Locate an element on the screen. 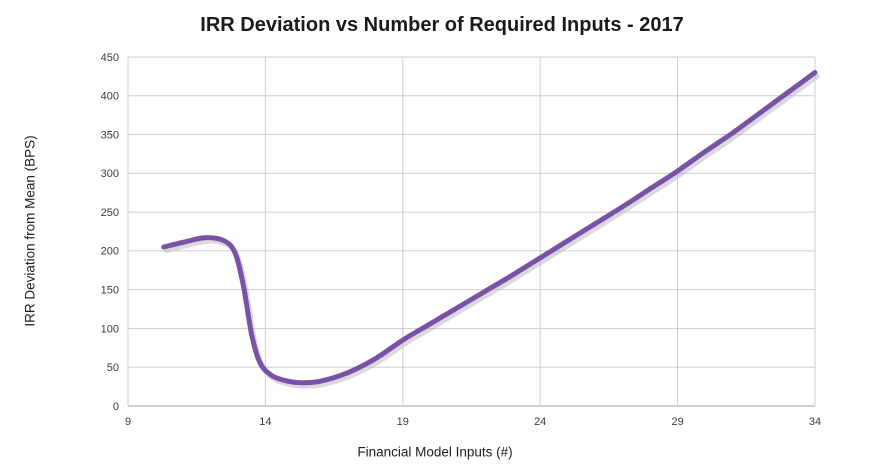 Image resolution: width=884 pixels, height=474 pixels. y-tick-label: 350 is located at coordinates (110, 135).